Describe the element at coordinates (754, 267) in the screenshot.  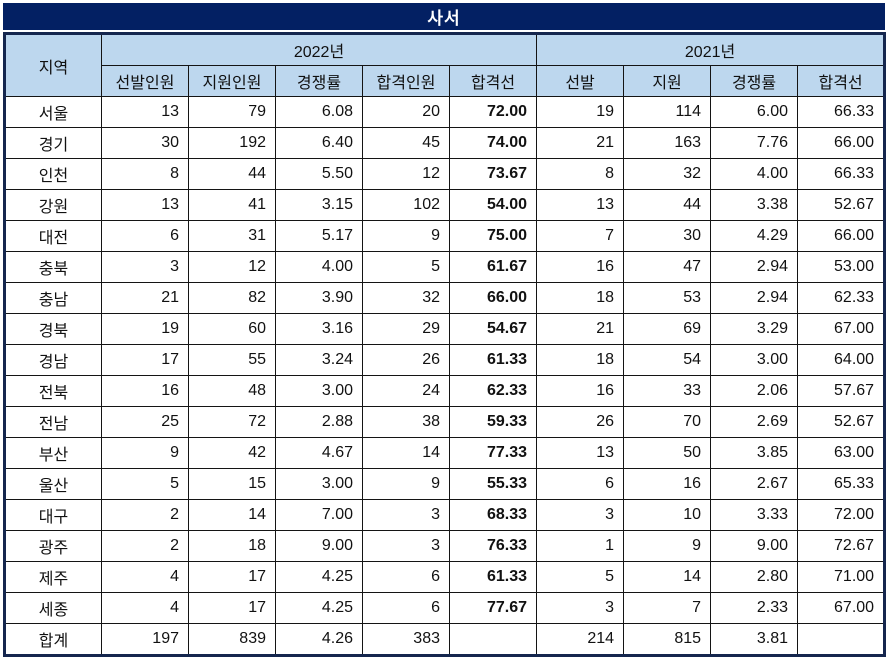
I see `value-cell: 2.94` at that location.